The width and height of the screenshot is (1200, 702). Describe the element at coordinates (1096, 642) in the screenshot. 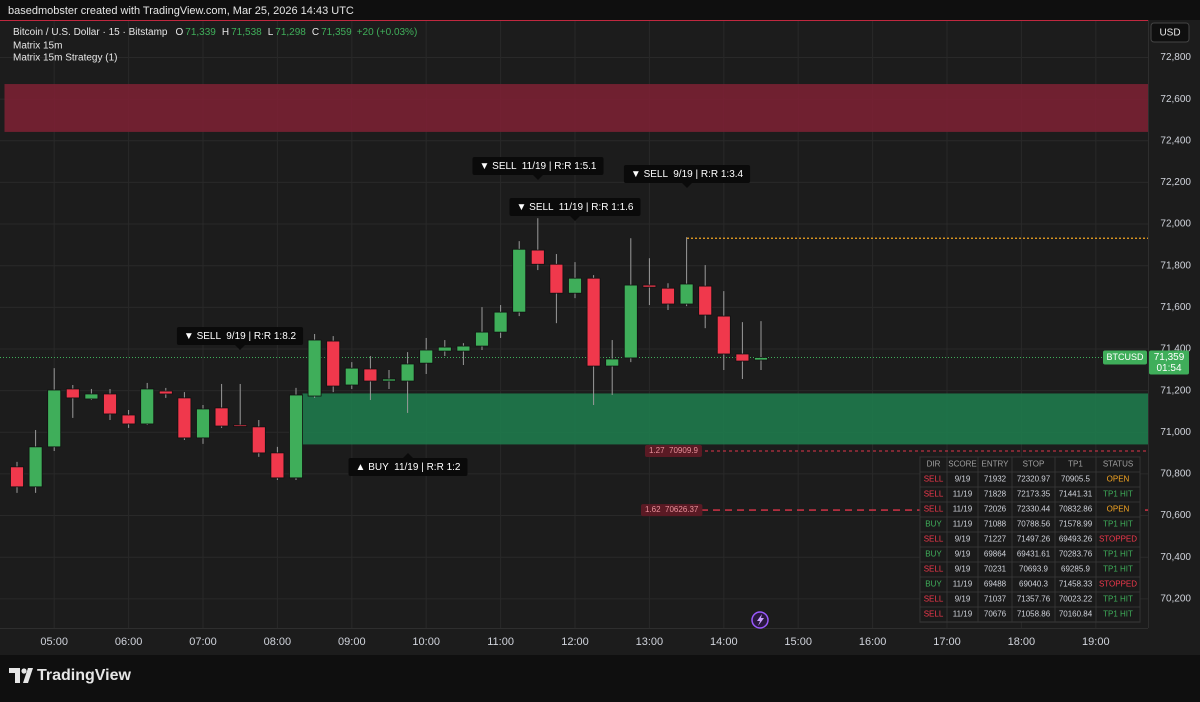

I see `x-tick-label: 19:00` at that location.